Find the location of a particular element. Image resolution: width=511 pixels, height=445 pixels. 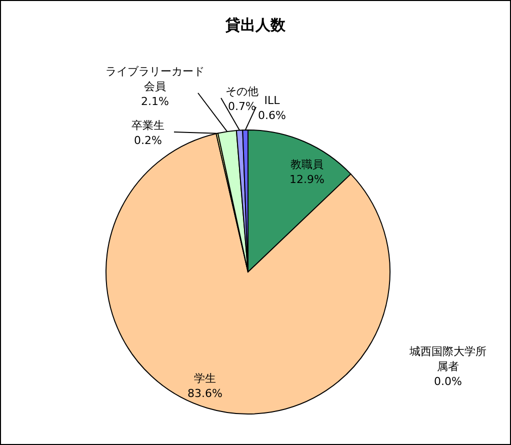

text: 0.0% is located at coordinates (448, 381).